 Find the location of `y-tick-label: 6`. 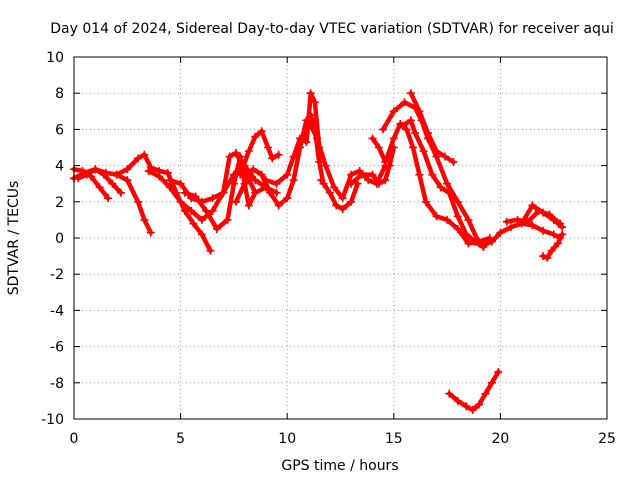

y-tick-label: 6 is located at coordinates (59, 130).